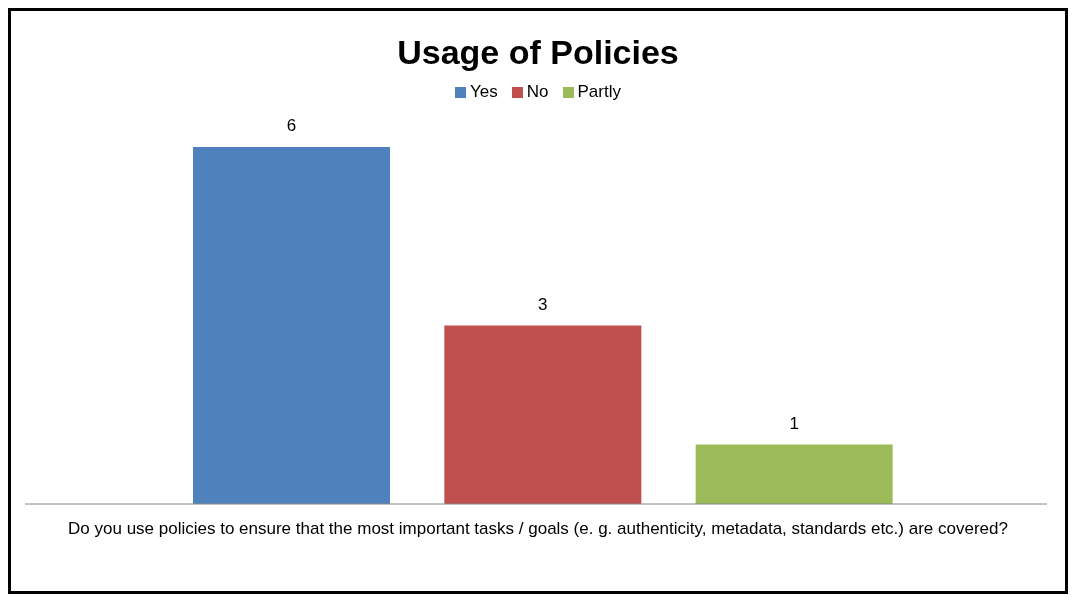  What do you see at coordinates (291, 125) in the screenshot?
I see `data-label: 6` at bounding box center [291, 125].